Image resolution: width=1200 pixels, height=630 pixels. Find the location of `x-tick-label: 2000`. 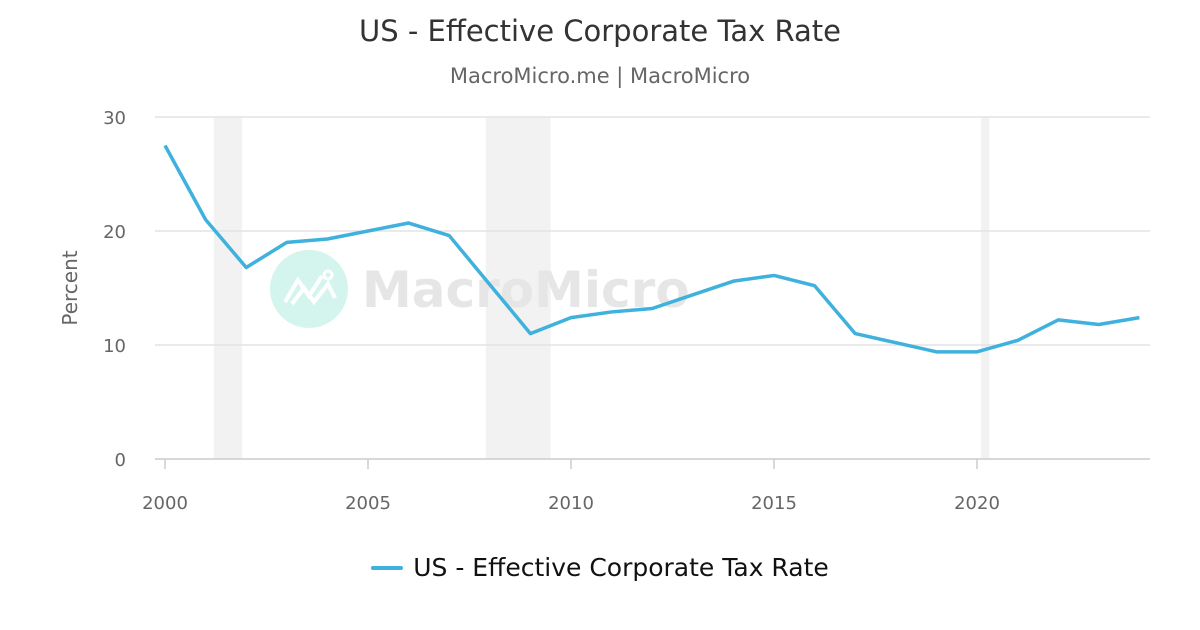

x-tick-label: 2000 is located at coordinates (165, 503).